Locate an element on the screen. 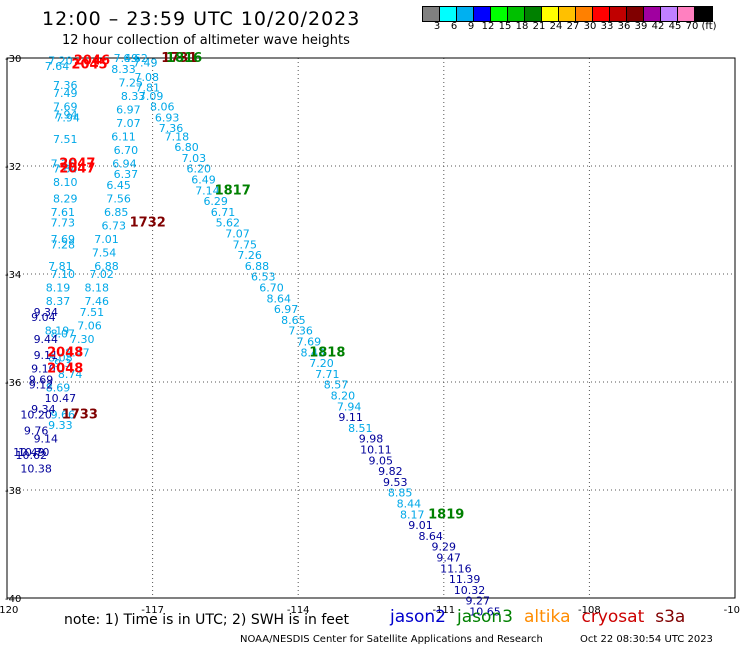 This screenshot has width=740, height=650. wave-height-label: 7.01 is located at coordinates (106, 239).